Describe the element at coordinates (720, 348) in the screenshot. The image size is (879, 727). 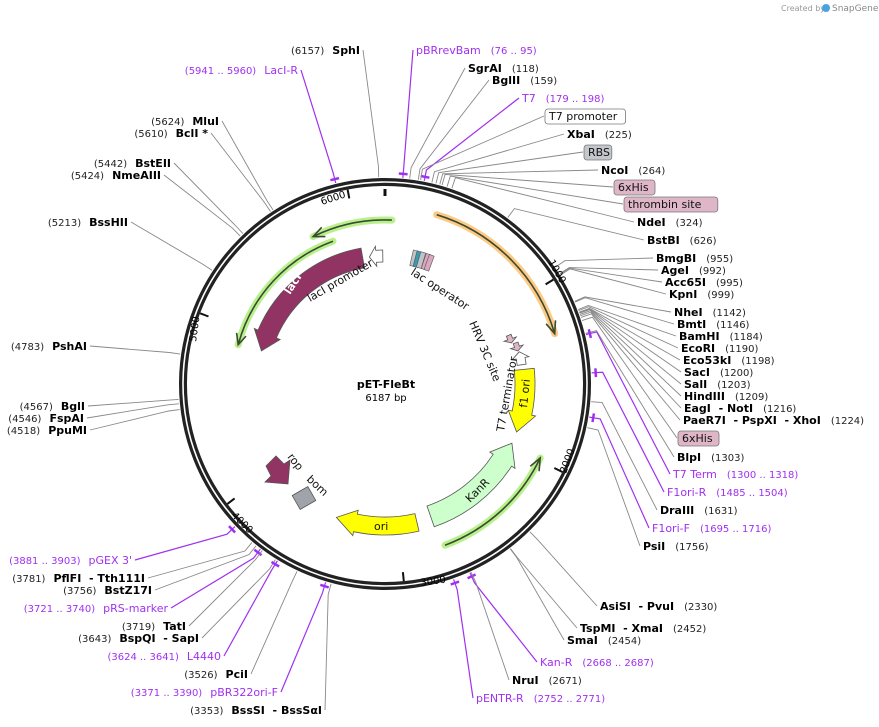
I see `restriction-site-ecori: EcoRI (1190)` at that location.